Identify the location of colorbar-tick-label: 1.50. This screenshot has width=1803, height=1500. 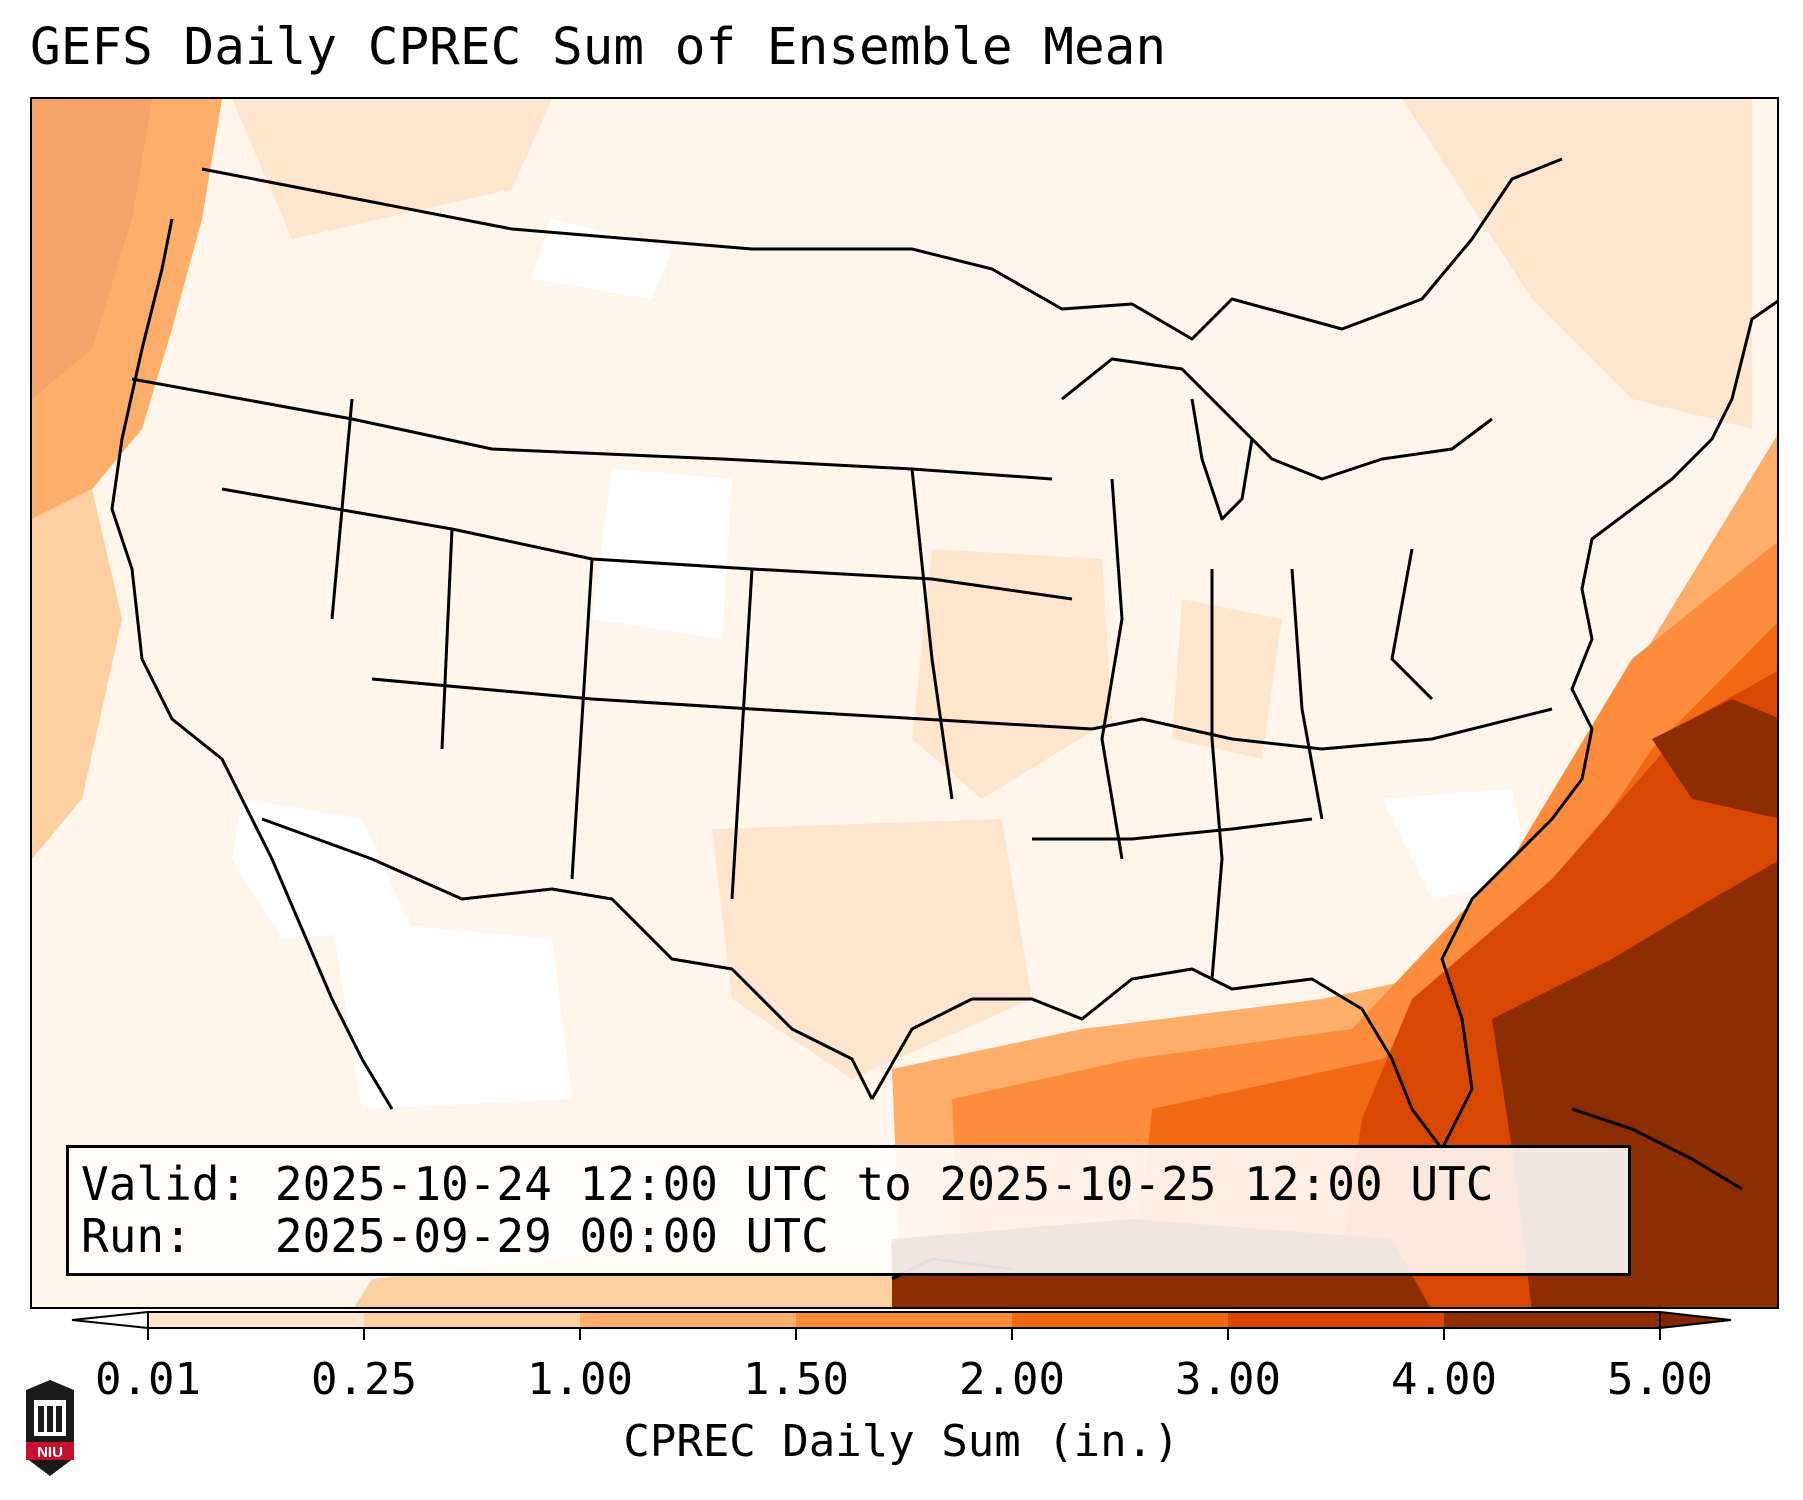
(796, 1379).